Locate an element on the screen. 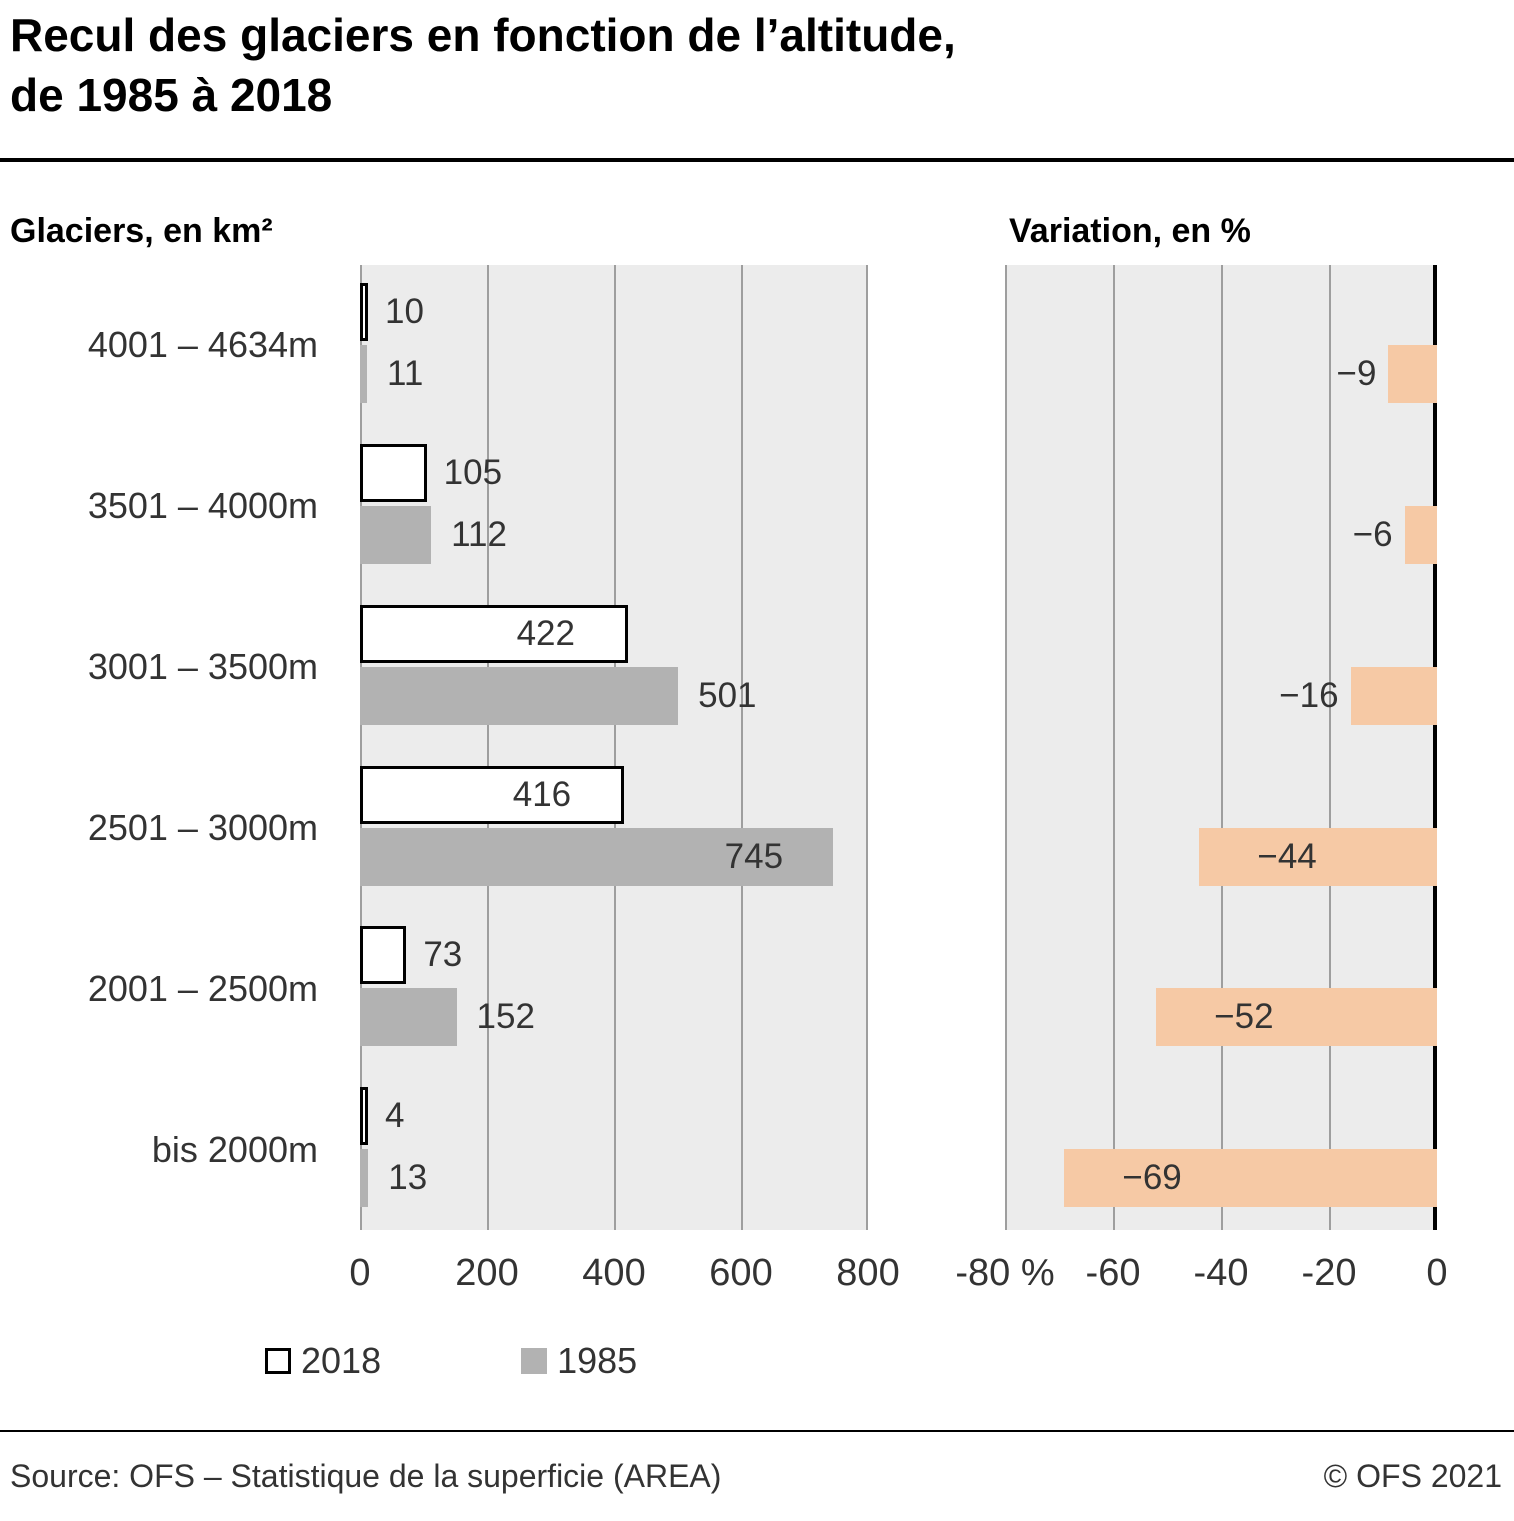 The height and width of the screenshot is (1521, 1514). bar-value-label: 105 is located at coordinates (473, 472).